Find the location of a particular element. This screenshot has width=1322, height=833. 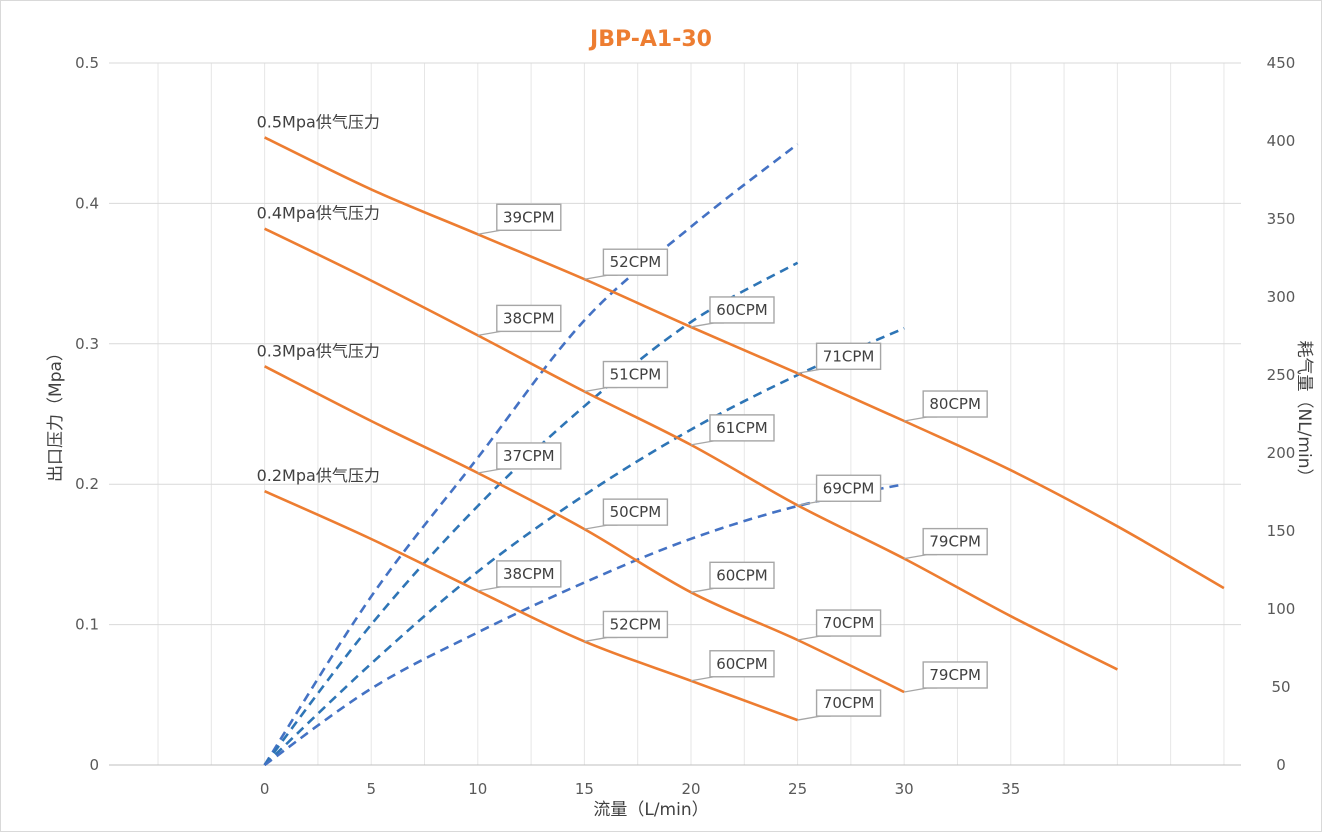

y-tick-label: 0.3 is located at coordinates (87, 344).